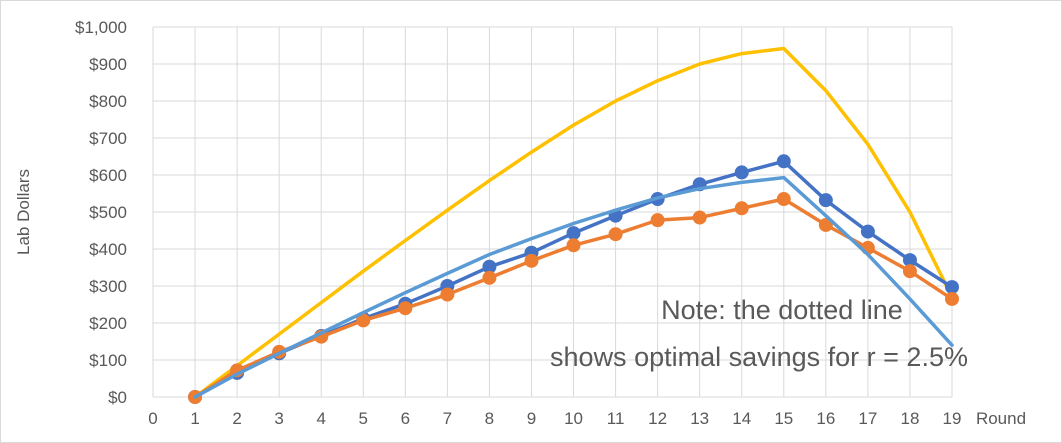 Image resolution: width=1062 pixels, height=443 pixels. What do you see at coordinates (152, 418) in the screenshot?
I see `x-tick-label: 0` at bounding box center [152, 418].